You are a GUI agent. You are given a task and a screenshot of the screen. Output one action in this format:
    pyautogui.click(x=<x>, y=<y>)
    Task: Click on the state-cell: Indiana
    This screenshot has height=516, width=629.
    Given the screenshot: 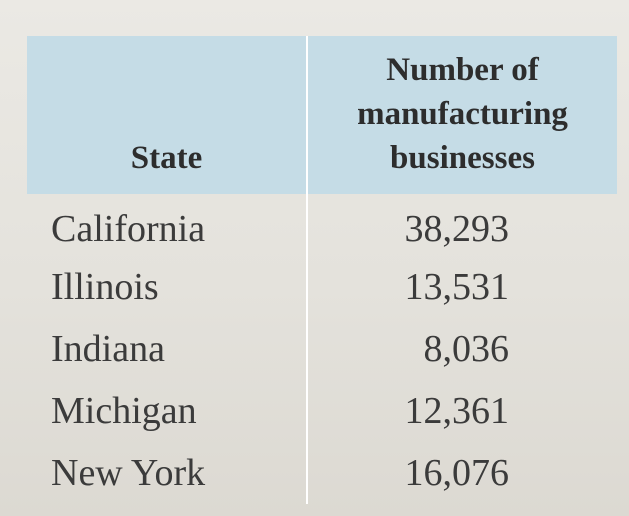 What is the action you would take?
    pyautogui.click(x=167, y=349)
    